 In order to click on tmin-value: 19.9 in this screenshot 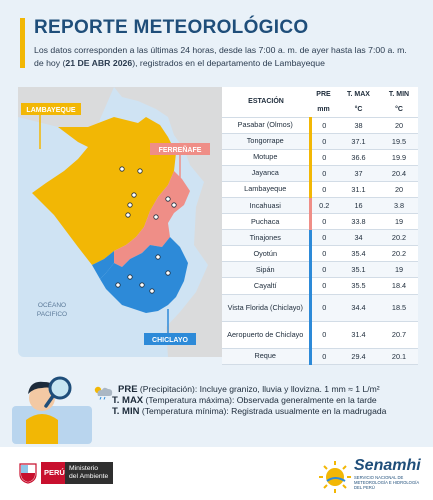, I will do `click(399, 157)`.